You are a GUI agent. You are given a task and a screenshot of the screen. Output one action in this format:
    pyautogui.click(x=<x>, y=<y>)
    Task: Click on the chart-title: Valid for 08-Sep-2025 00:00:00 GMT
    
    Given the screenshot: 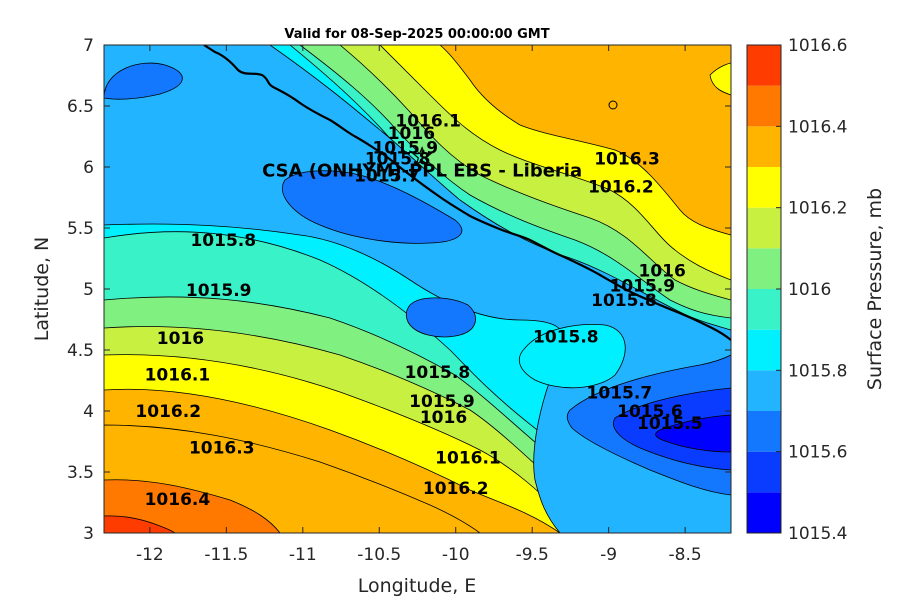 What is the action you would take?
    pyautogui.click(x=416, y=34)
    